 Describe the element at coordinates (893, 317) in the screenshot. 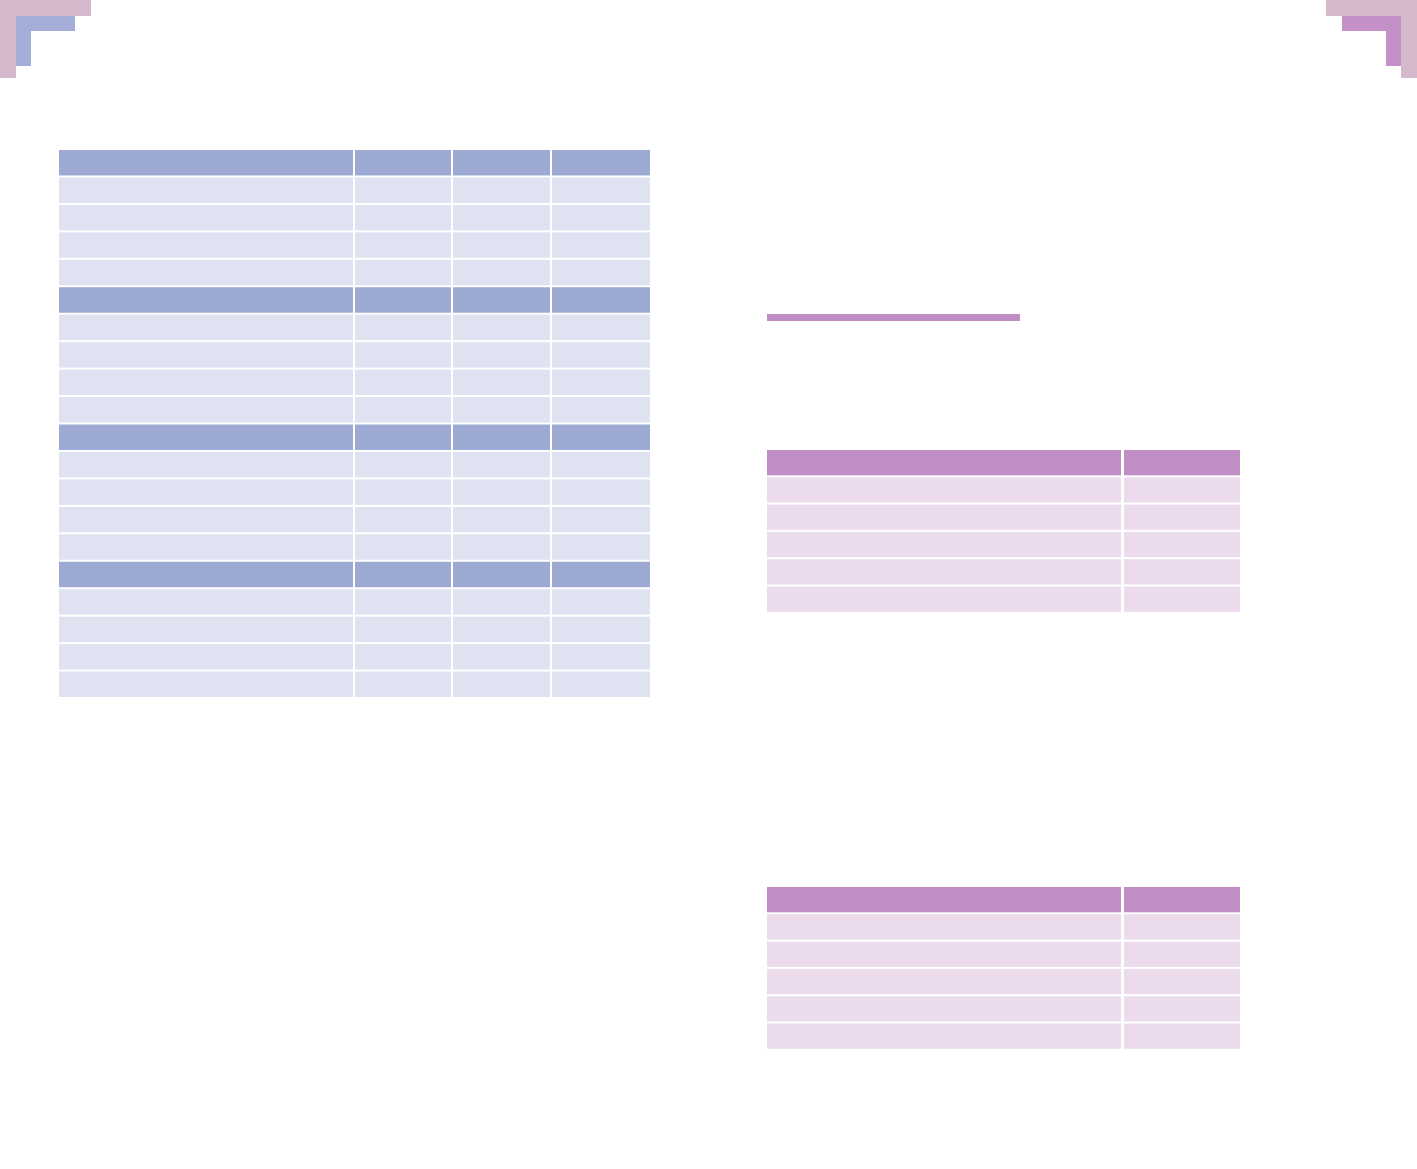

I see `section-rule` at that location.